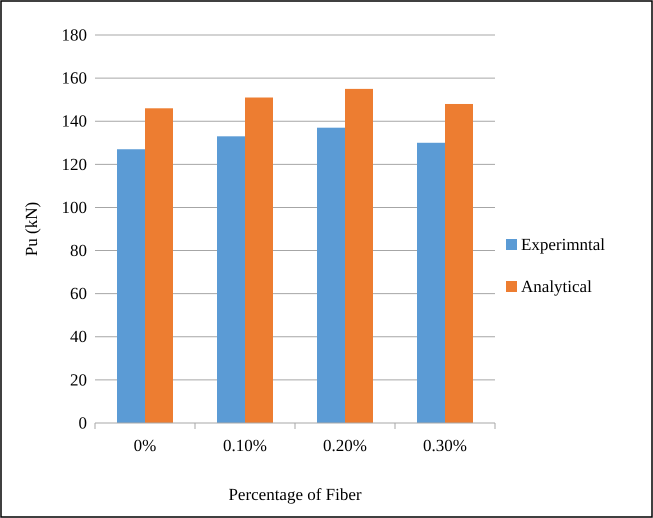 Image resolution: width=653 pixels, height=518 pixels. I want to click on y-tick-label: 120, so click(74, 164).